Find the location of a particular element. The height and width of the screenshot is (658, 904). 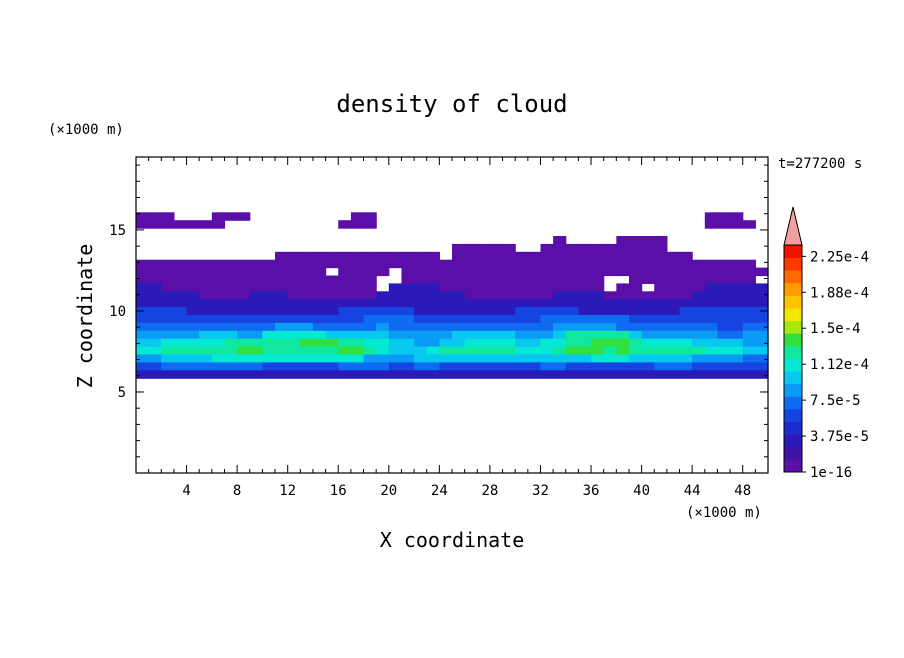

colorbar-label: 7.5e-5 is located at coordinates (835, 401).